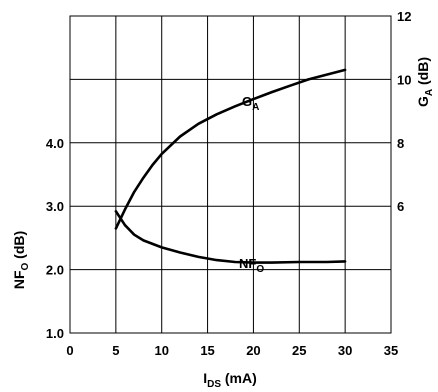 The width and height of the screenshot is (438, 392). I want to click on x-tick-label: 15, so click(207, 350).